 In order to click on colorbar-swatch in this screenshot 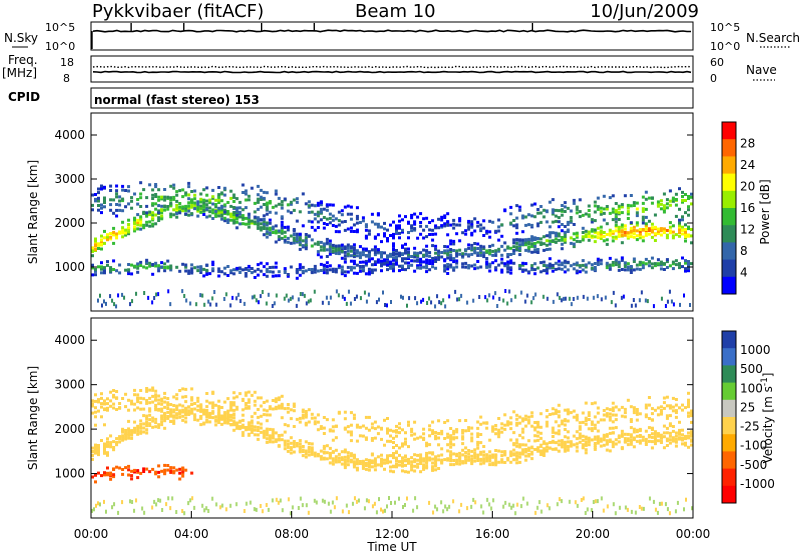, I will do `click(729, 217)`.